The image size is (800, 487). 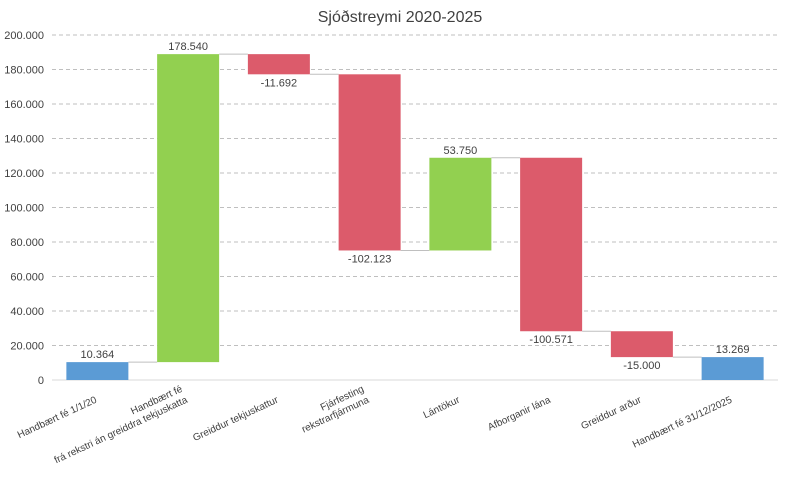 What do you see at coordinates (24, 71) in the screenshot?
I see `y-tick-label: 180.000` at bounding box center [24, 71].